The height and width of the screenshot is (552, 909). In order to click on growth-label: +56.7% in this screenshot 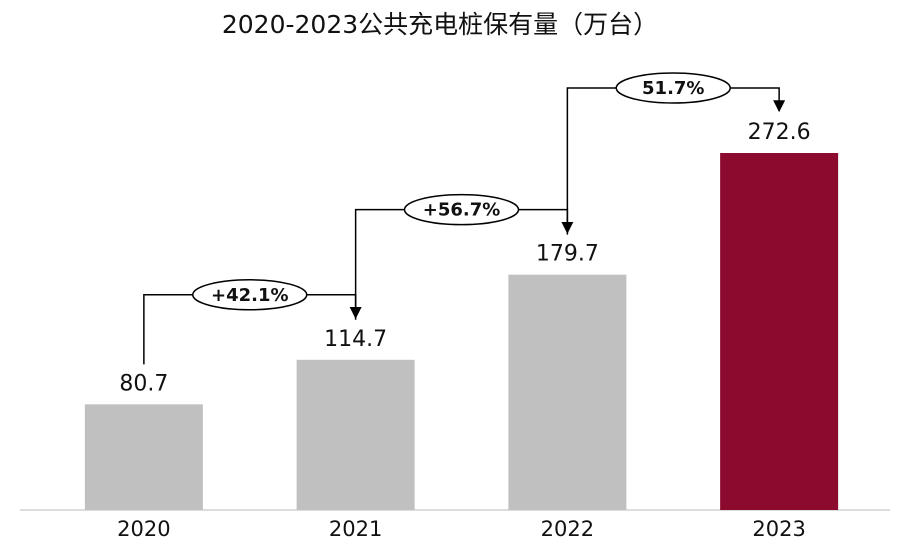, I will do `click(462, 210)`.